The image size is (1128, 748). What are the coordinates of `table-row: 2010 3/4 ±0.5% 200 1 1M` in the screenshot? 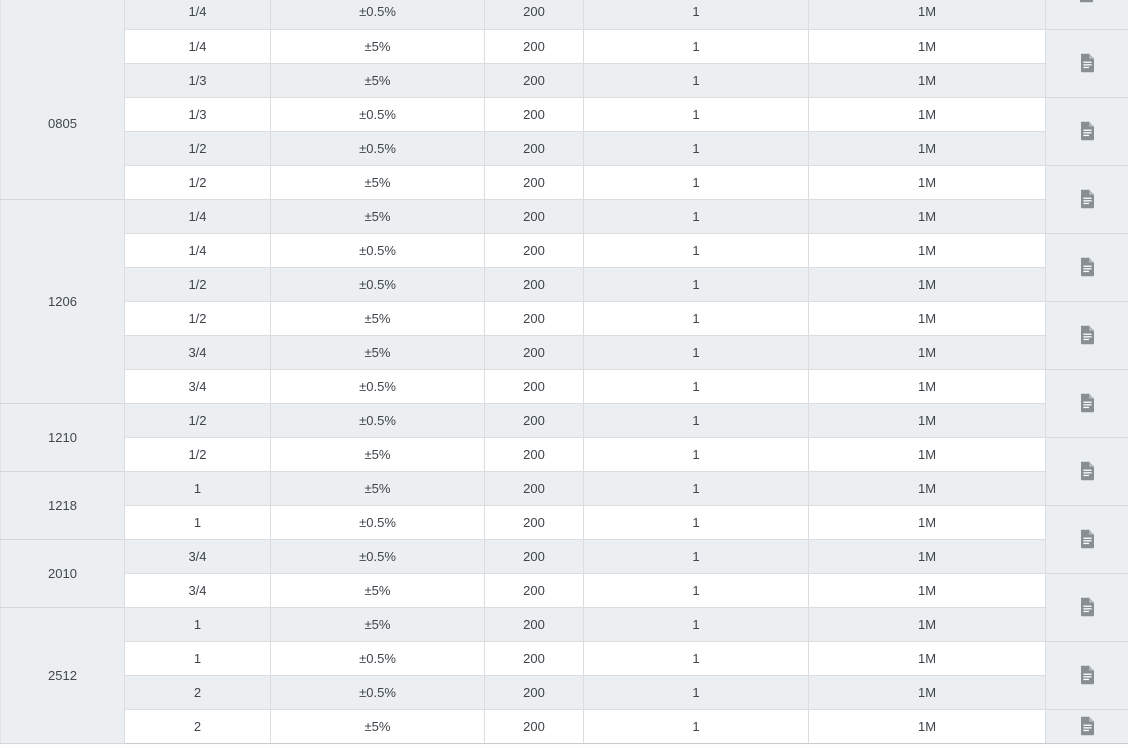 It's located at (564, 573).